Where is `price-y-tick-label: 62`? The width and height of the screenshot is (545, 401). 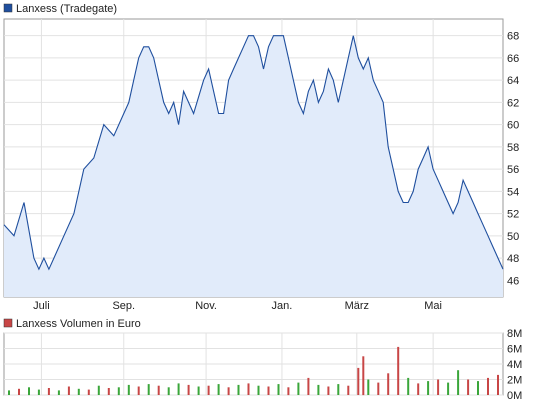 price-y-tick-label: 62 is located at coordinates (513, 103).